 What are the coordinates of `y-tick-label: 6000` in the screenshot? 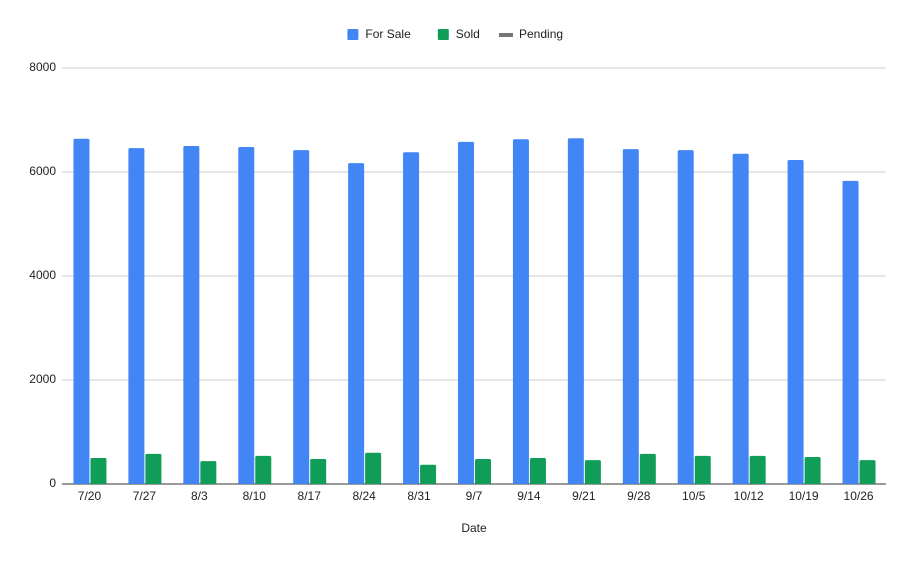 It's located at (42, 171).